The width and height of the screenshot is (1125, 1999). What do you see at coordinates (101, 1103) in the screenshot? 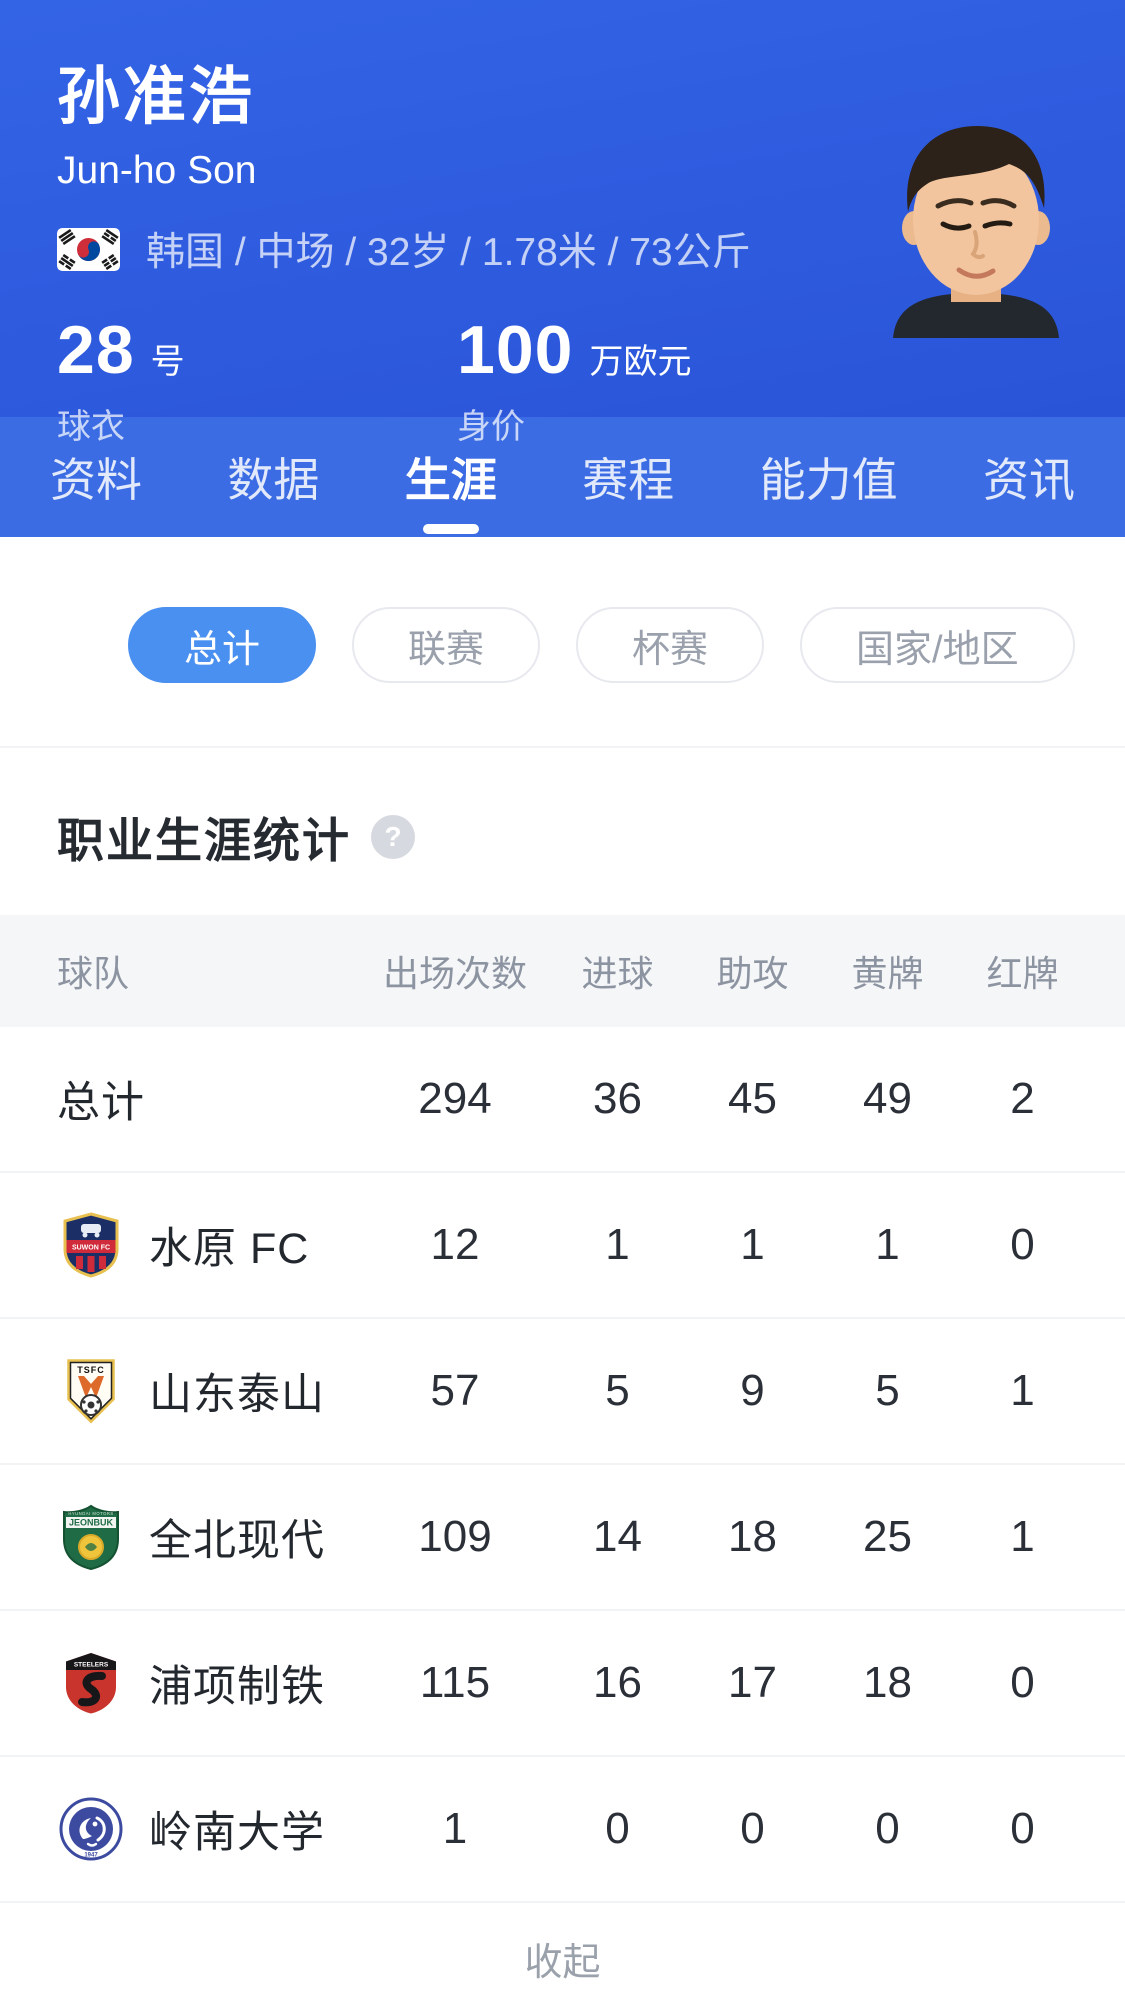
I see `team-name: 总计` at bounding box center [101, 1103].